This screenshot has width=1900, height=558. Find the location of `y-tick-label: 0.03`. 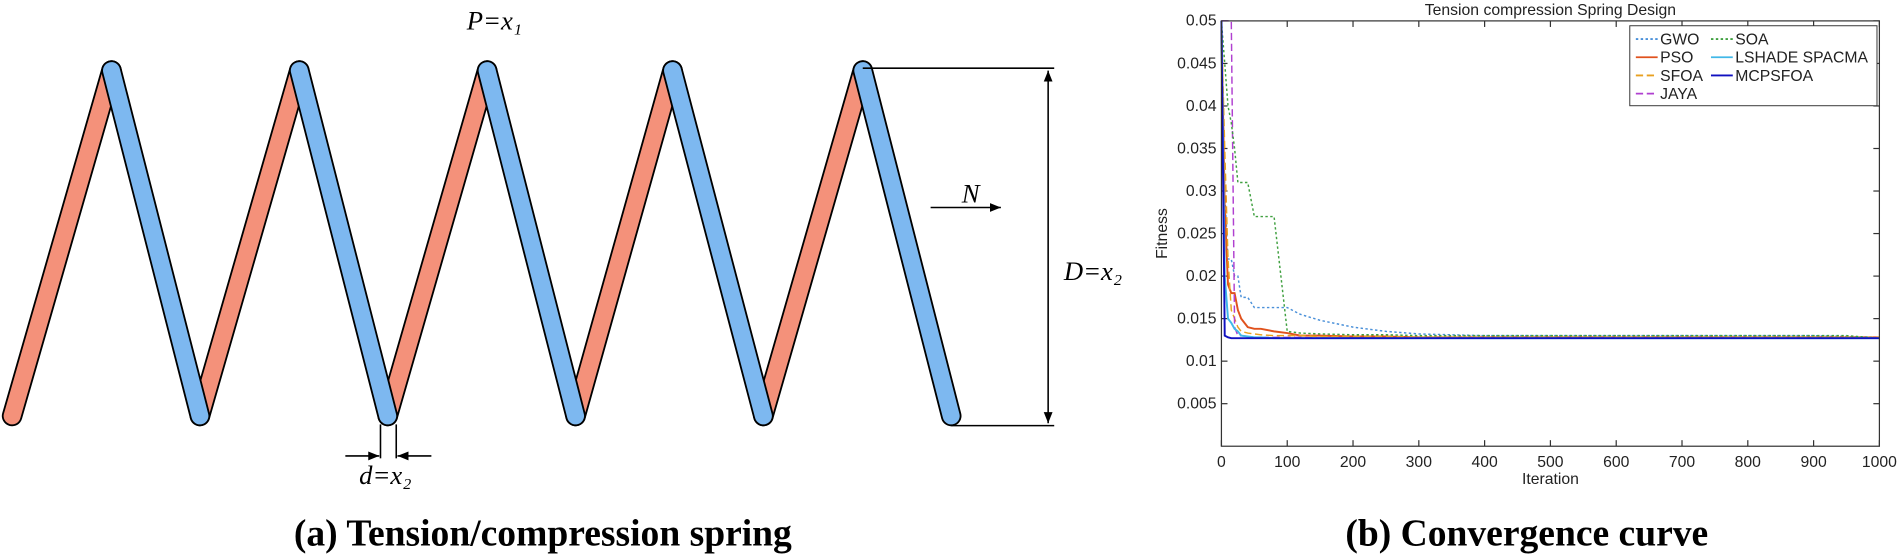

y-tick-label: 0.03 is located at coordinates (1201, 191).